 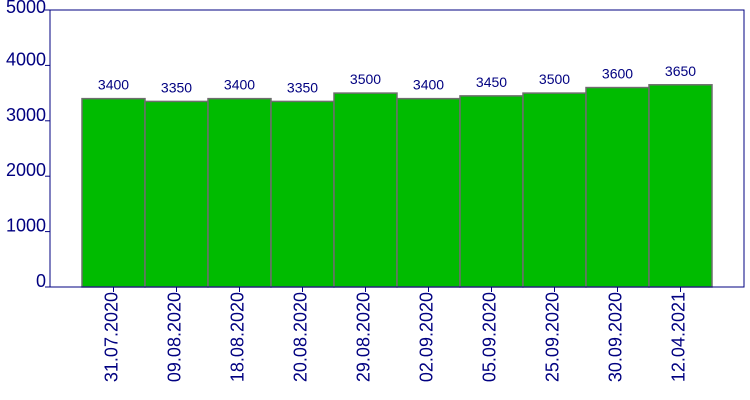 What do you see at coordinates (26, 226) in the screenshot?
I see `y-tick-label: 1000` at bounding box center [26, 226].